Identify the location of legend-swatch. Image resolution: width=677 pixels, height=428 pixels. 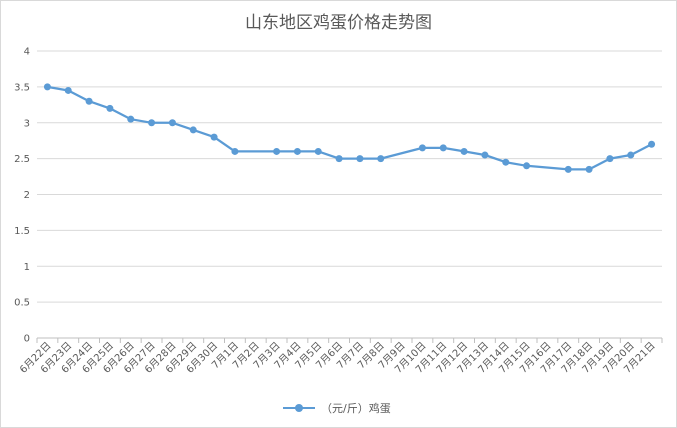
(299, 408).